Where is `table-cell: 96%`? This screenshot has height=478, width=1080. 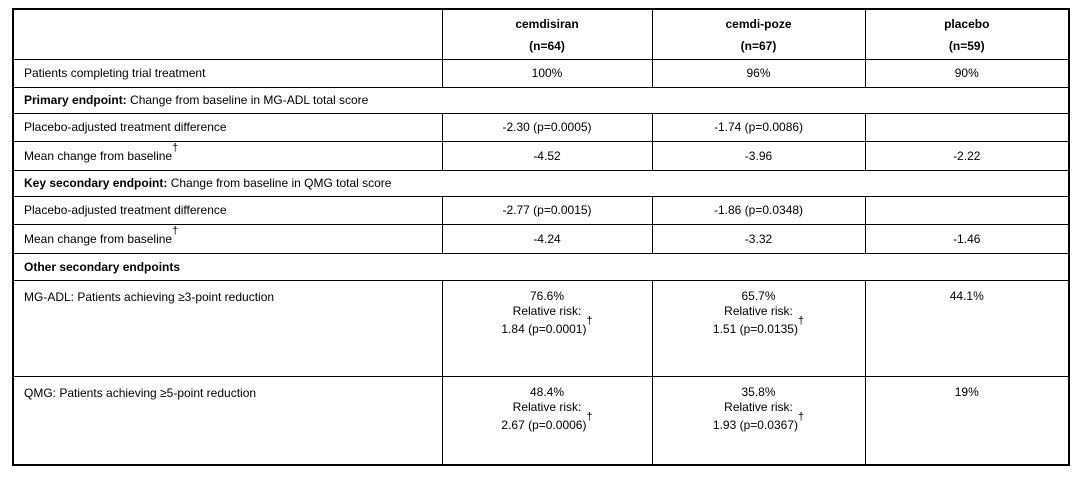
table-cell: 96% is located at coordinates (758, 73).